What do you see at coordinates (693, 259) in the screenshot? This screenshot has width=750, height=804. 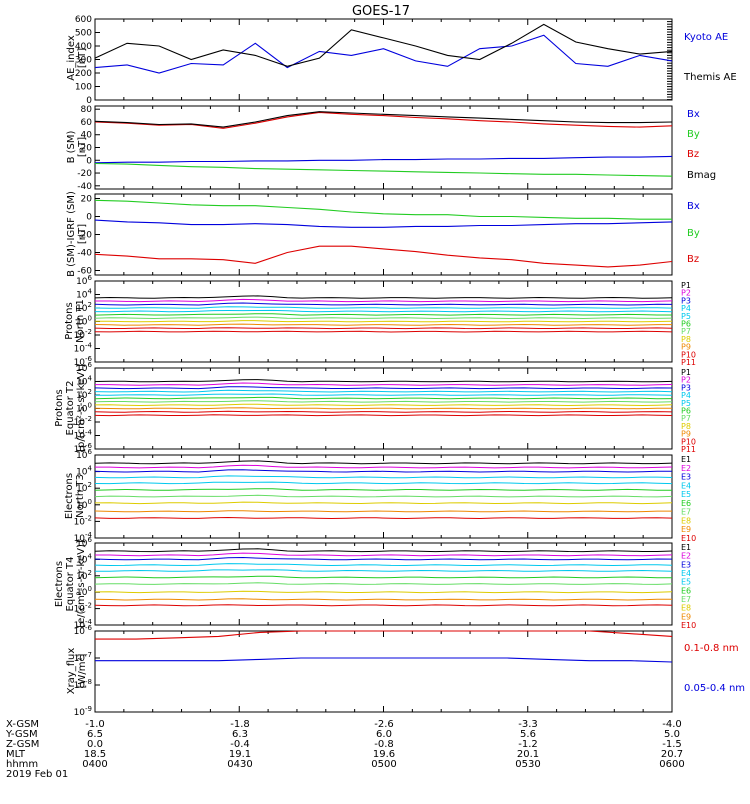 I see `legend-bz: Bz` at bounding box center [693, 259].